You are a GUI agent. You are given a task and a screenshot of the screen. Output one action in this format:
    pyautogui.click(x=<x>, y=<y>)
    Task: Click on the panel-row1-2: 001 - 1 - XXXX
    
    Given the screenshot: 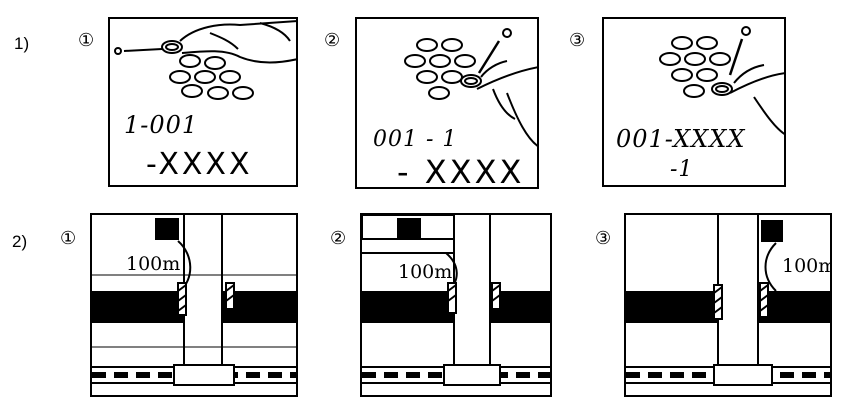 What is the action you would take?
    pyautogui.click(x=447, y=103)
    